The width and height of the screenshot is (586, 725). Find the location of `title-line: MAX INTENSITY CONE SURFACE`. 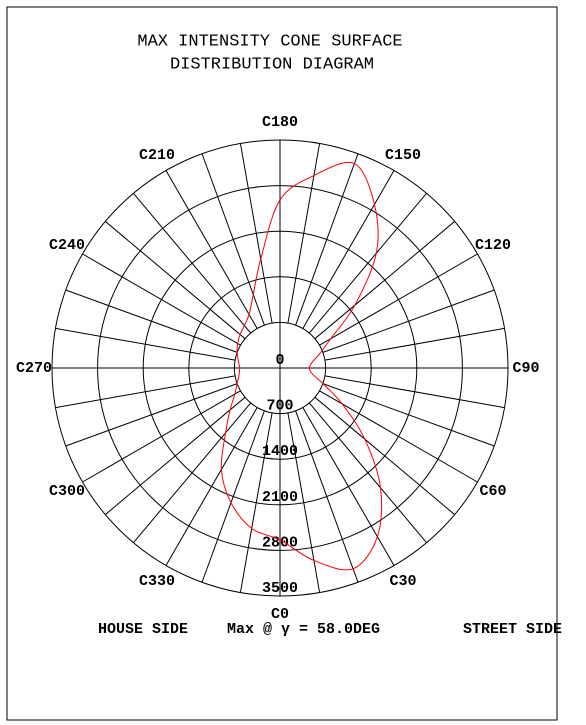

title-line: MAX INTENSITY CONE SURFACE is located at coordinates (269, 41).